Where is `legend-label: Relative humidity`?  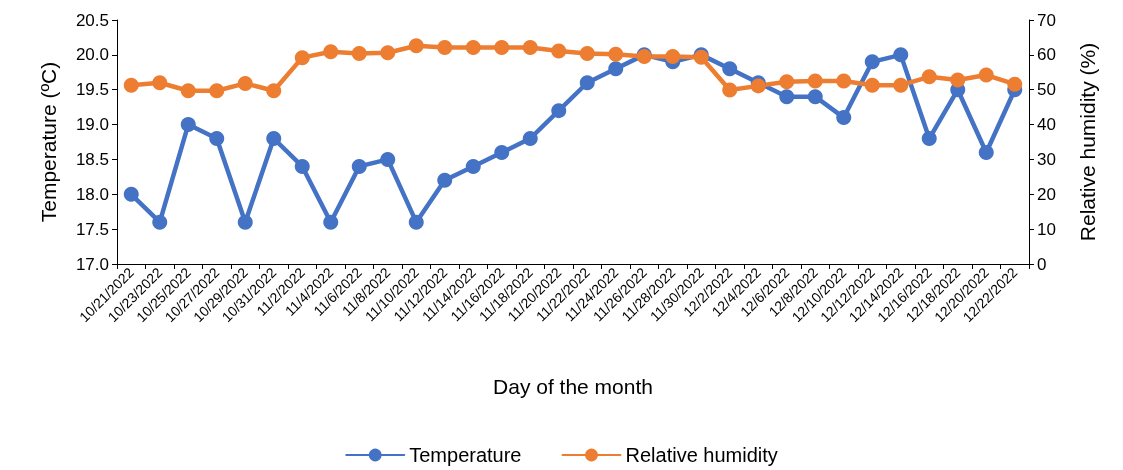
legend-label: Relative humidity is located at coordinates (701, 455).